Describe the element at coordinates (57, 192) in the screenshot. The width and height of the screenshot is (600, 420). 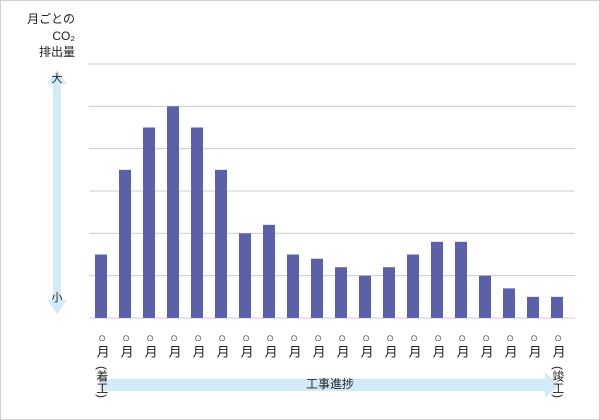
I see `y-arrow` at that location.